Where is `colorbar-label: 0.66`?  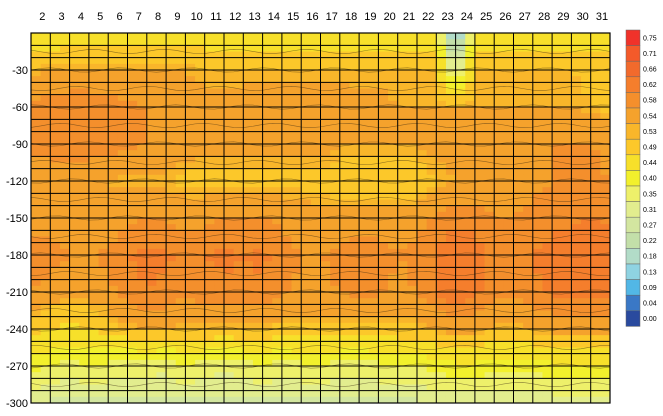
colorbar-label: 0.66 is located at coordinates (650, 70).